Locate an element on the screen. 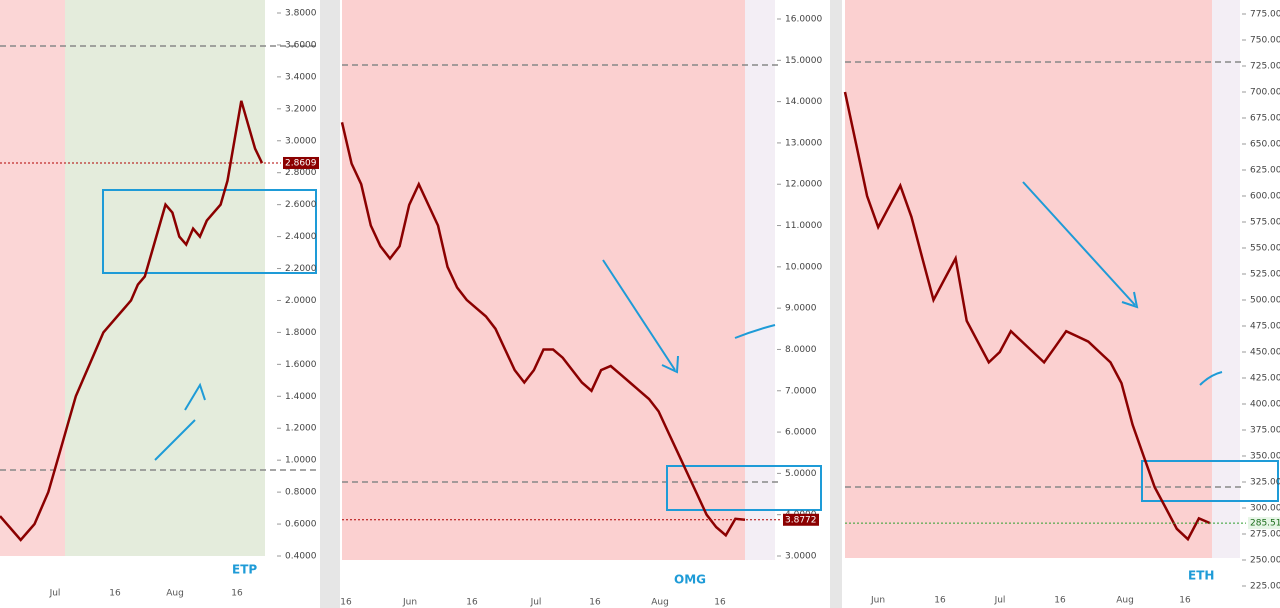 The image size is (1280, 608). last-price-label: 2.8609 is located at coordinates (301, 163).